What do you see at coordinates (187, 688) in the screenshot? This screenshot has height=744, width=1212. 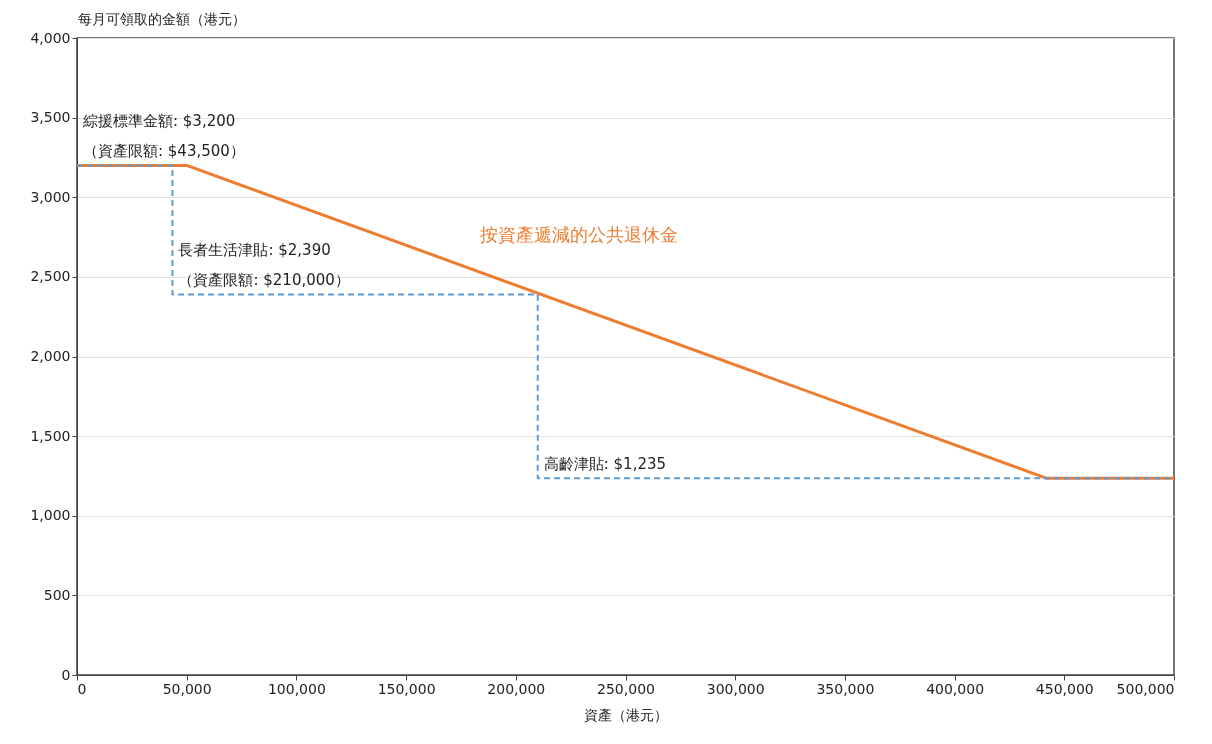 I see `x-tick-label: 50,000` at bounding box center [187, 688].